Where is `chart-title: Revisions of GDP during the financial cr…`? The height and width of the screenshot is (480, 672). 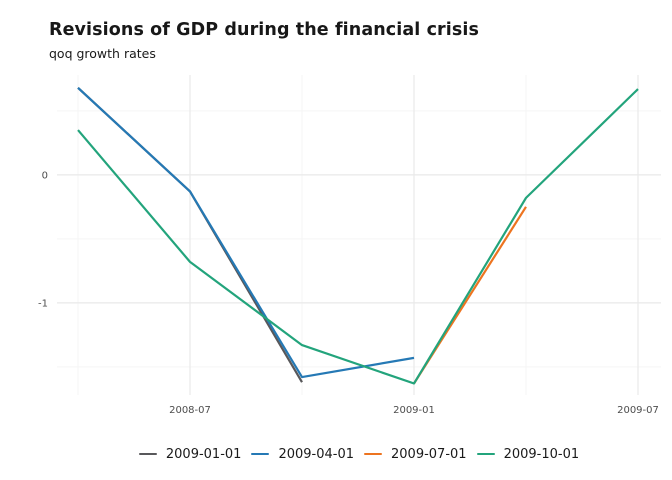 chart-title: Revisions of GDP during the financial cr… is located at coordinates (264, 30).